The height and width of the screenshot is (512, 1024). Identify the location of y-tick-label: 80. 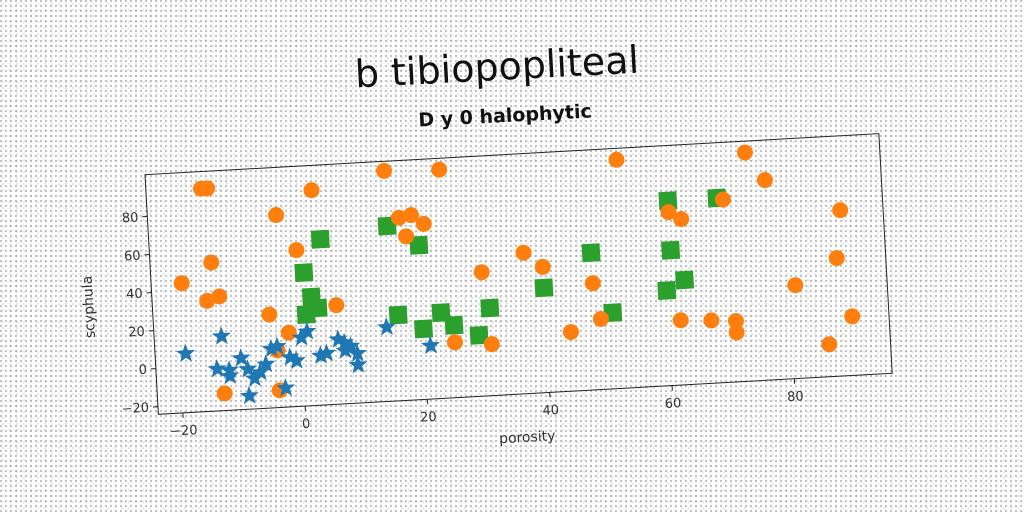
(129, 219).